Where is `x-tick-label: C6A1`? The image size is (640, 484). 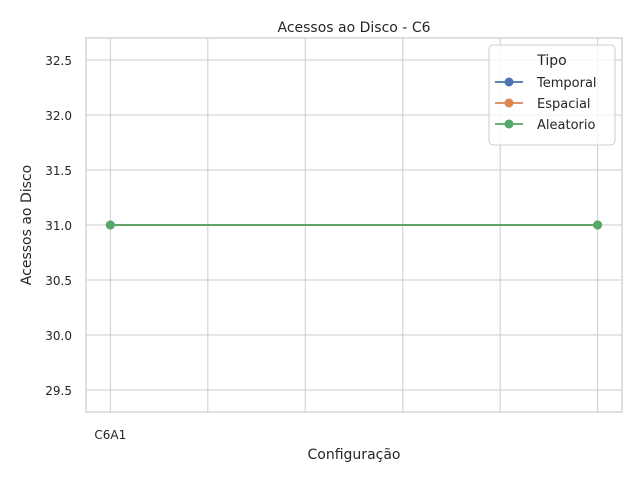
x-tick-label: C6A1 is located at coordinates (110, 435).